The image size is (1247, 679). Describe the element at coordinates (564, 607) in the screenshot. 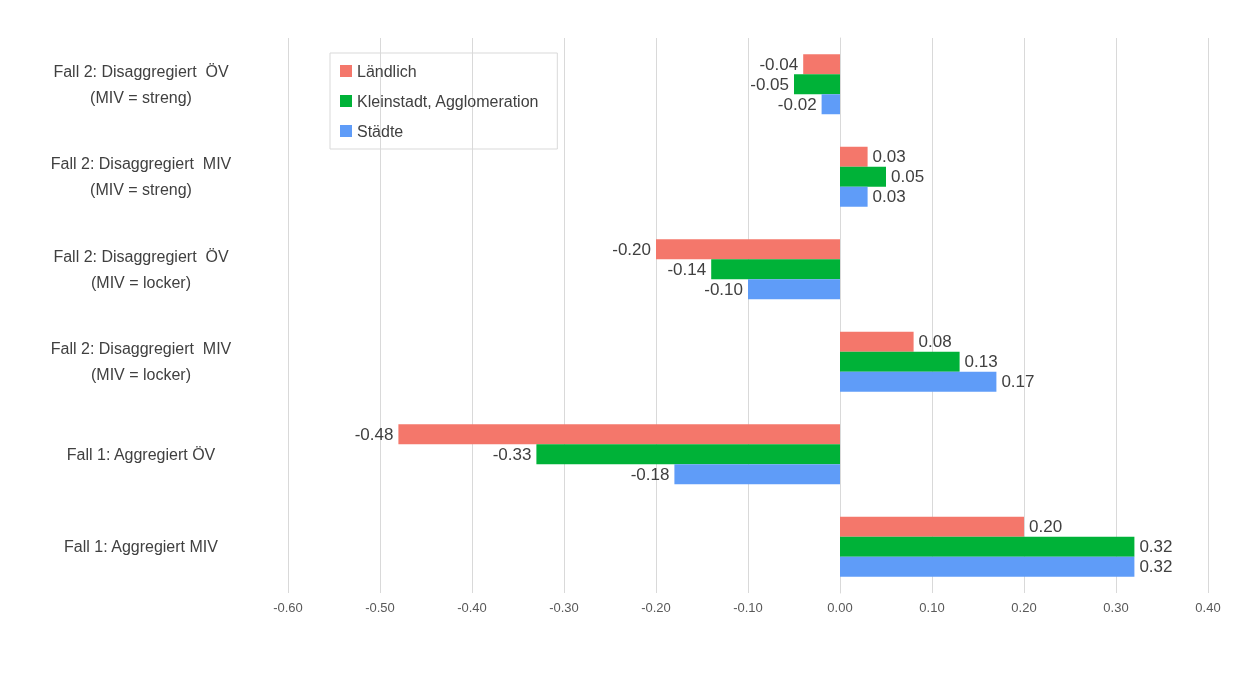

I see `x-tick-label: -0.30` at that location.